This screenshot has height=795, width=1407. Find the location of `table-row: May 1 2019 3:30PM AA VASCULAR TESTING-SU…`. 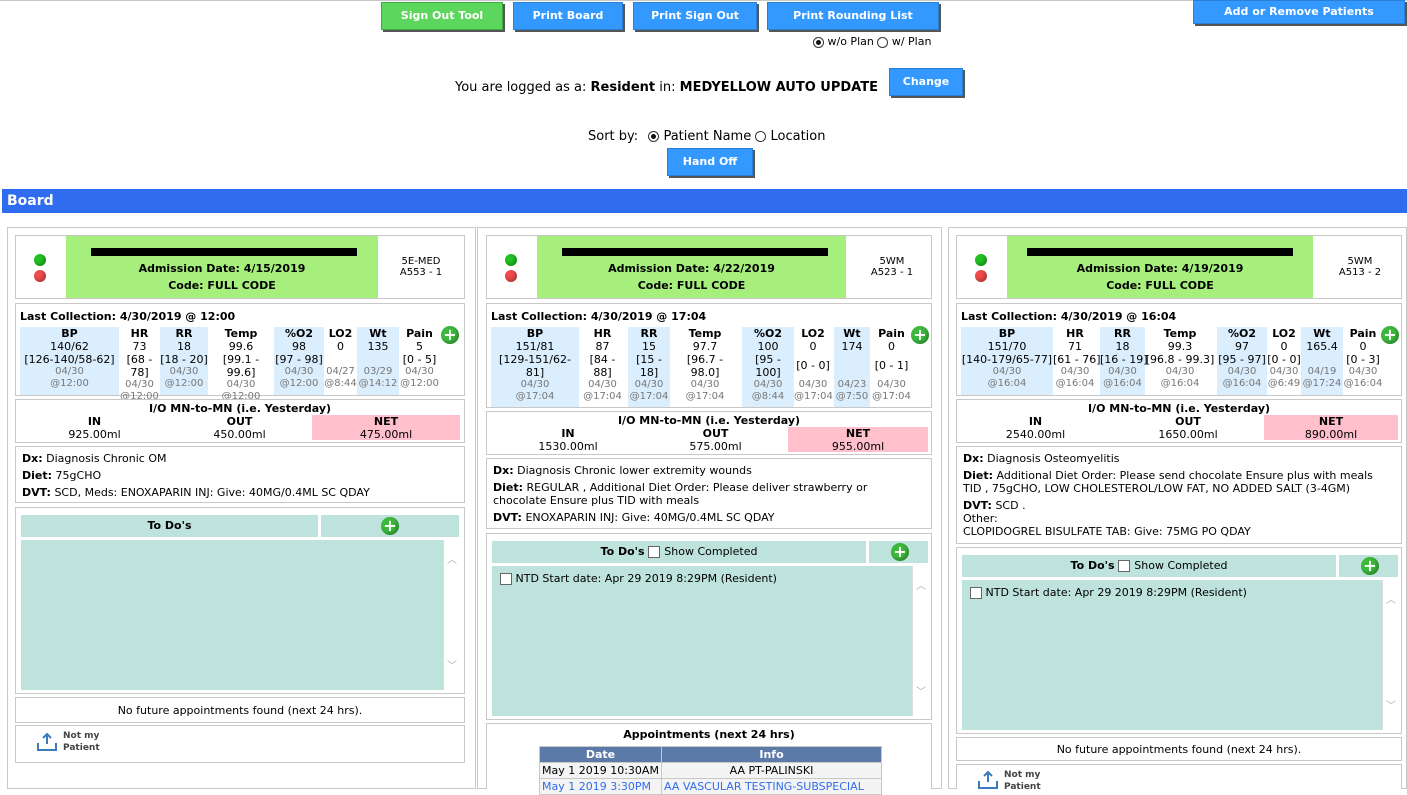

table-row: May 1 2019 3:30PM AA VASCULAR TESTING-SU… is located at coordinates (710, 786).